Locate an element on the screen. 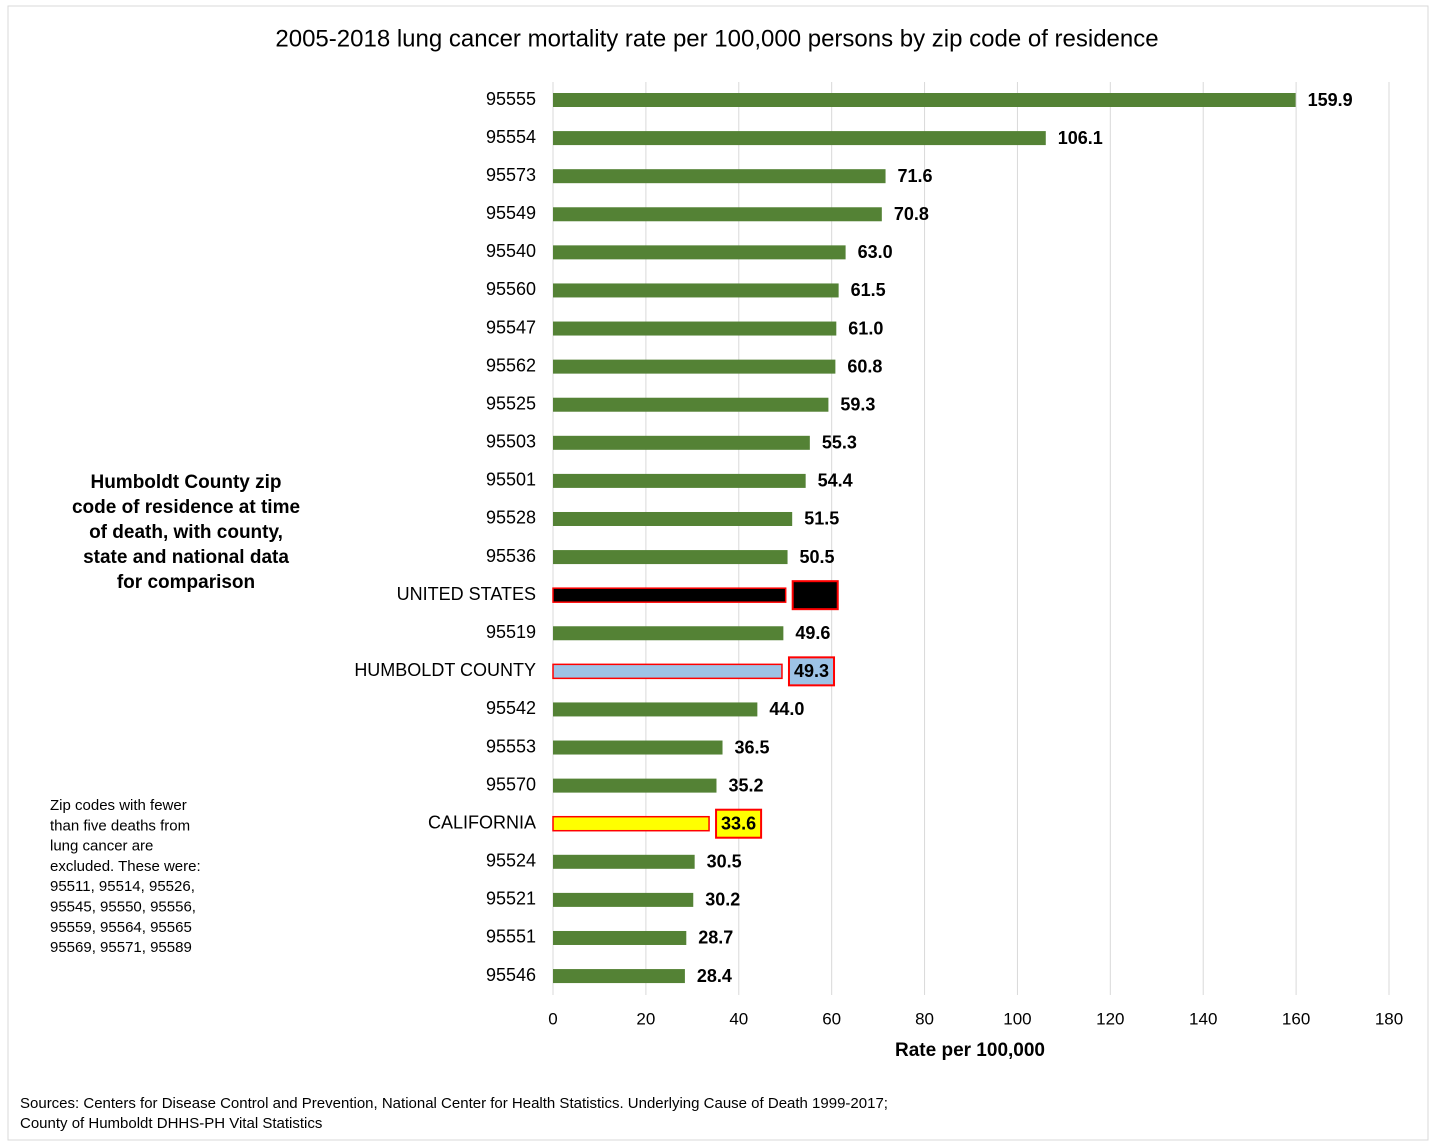  note: 95569, 95571, 95589 is located at coordinates (121, 947).